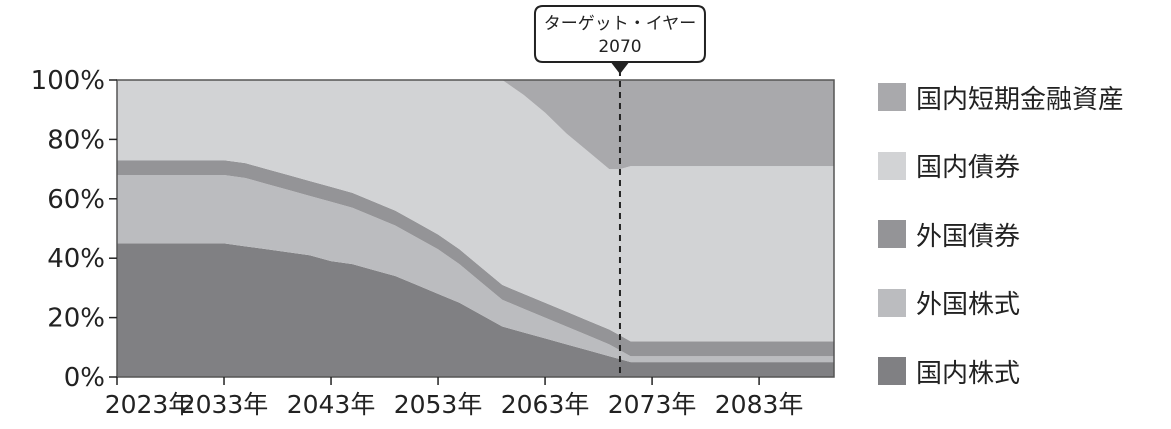 This screenshot has width=1171, height=429. What do you see at coordinates (1023, 304) in the screenshot?
I see `legend-item: 外国株式` at bounding box center [1023, 304].